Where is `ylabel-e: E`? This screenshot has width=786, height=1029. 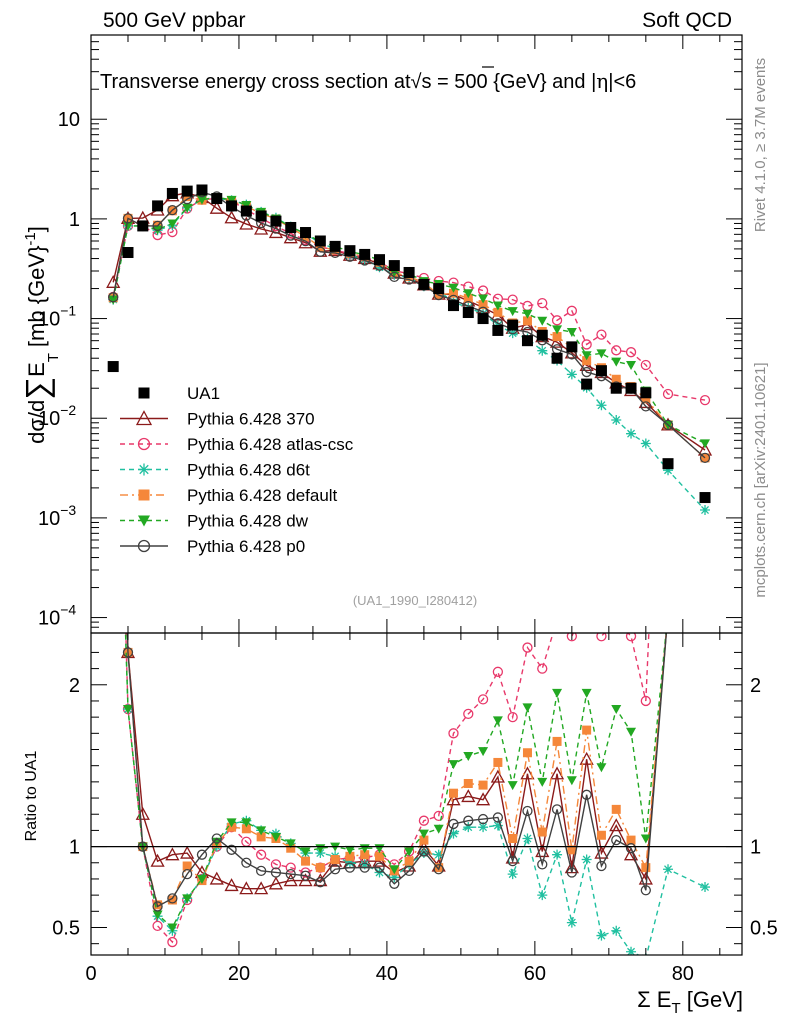
ylabel-e: E is located at coordinates (36, 369).